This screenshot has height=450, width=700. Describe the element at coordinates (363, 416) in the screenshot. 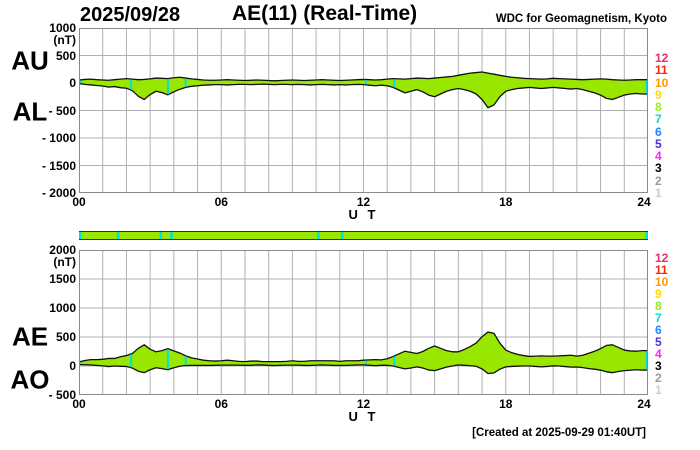

I see `x-axis-label-ae-ao: U T` at that location.